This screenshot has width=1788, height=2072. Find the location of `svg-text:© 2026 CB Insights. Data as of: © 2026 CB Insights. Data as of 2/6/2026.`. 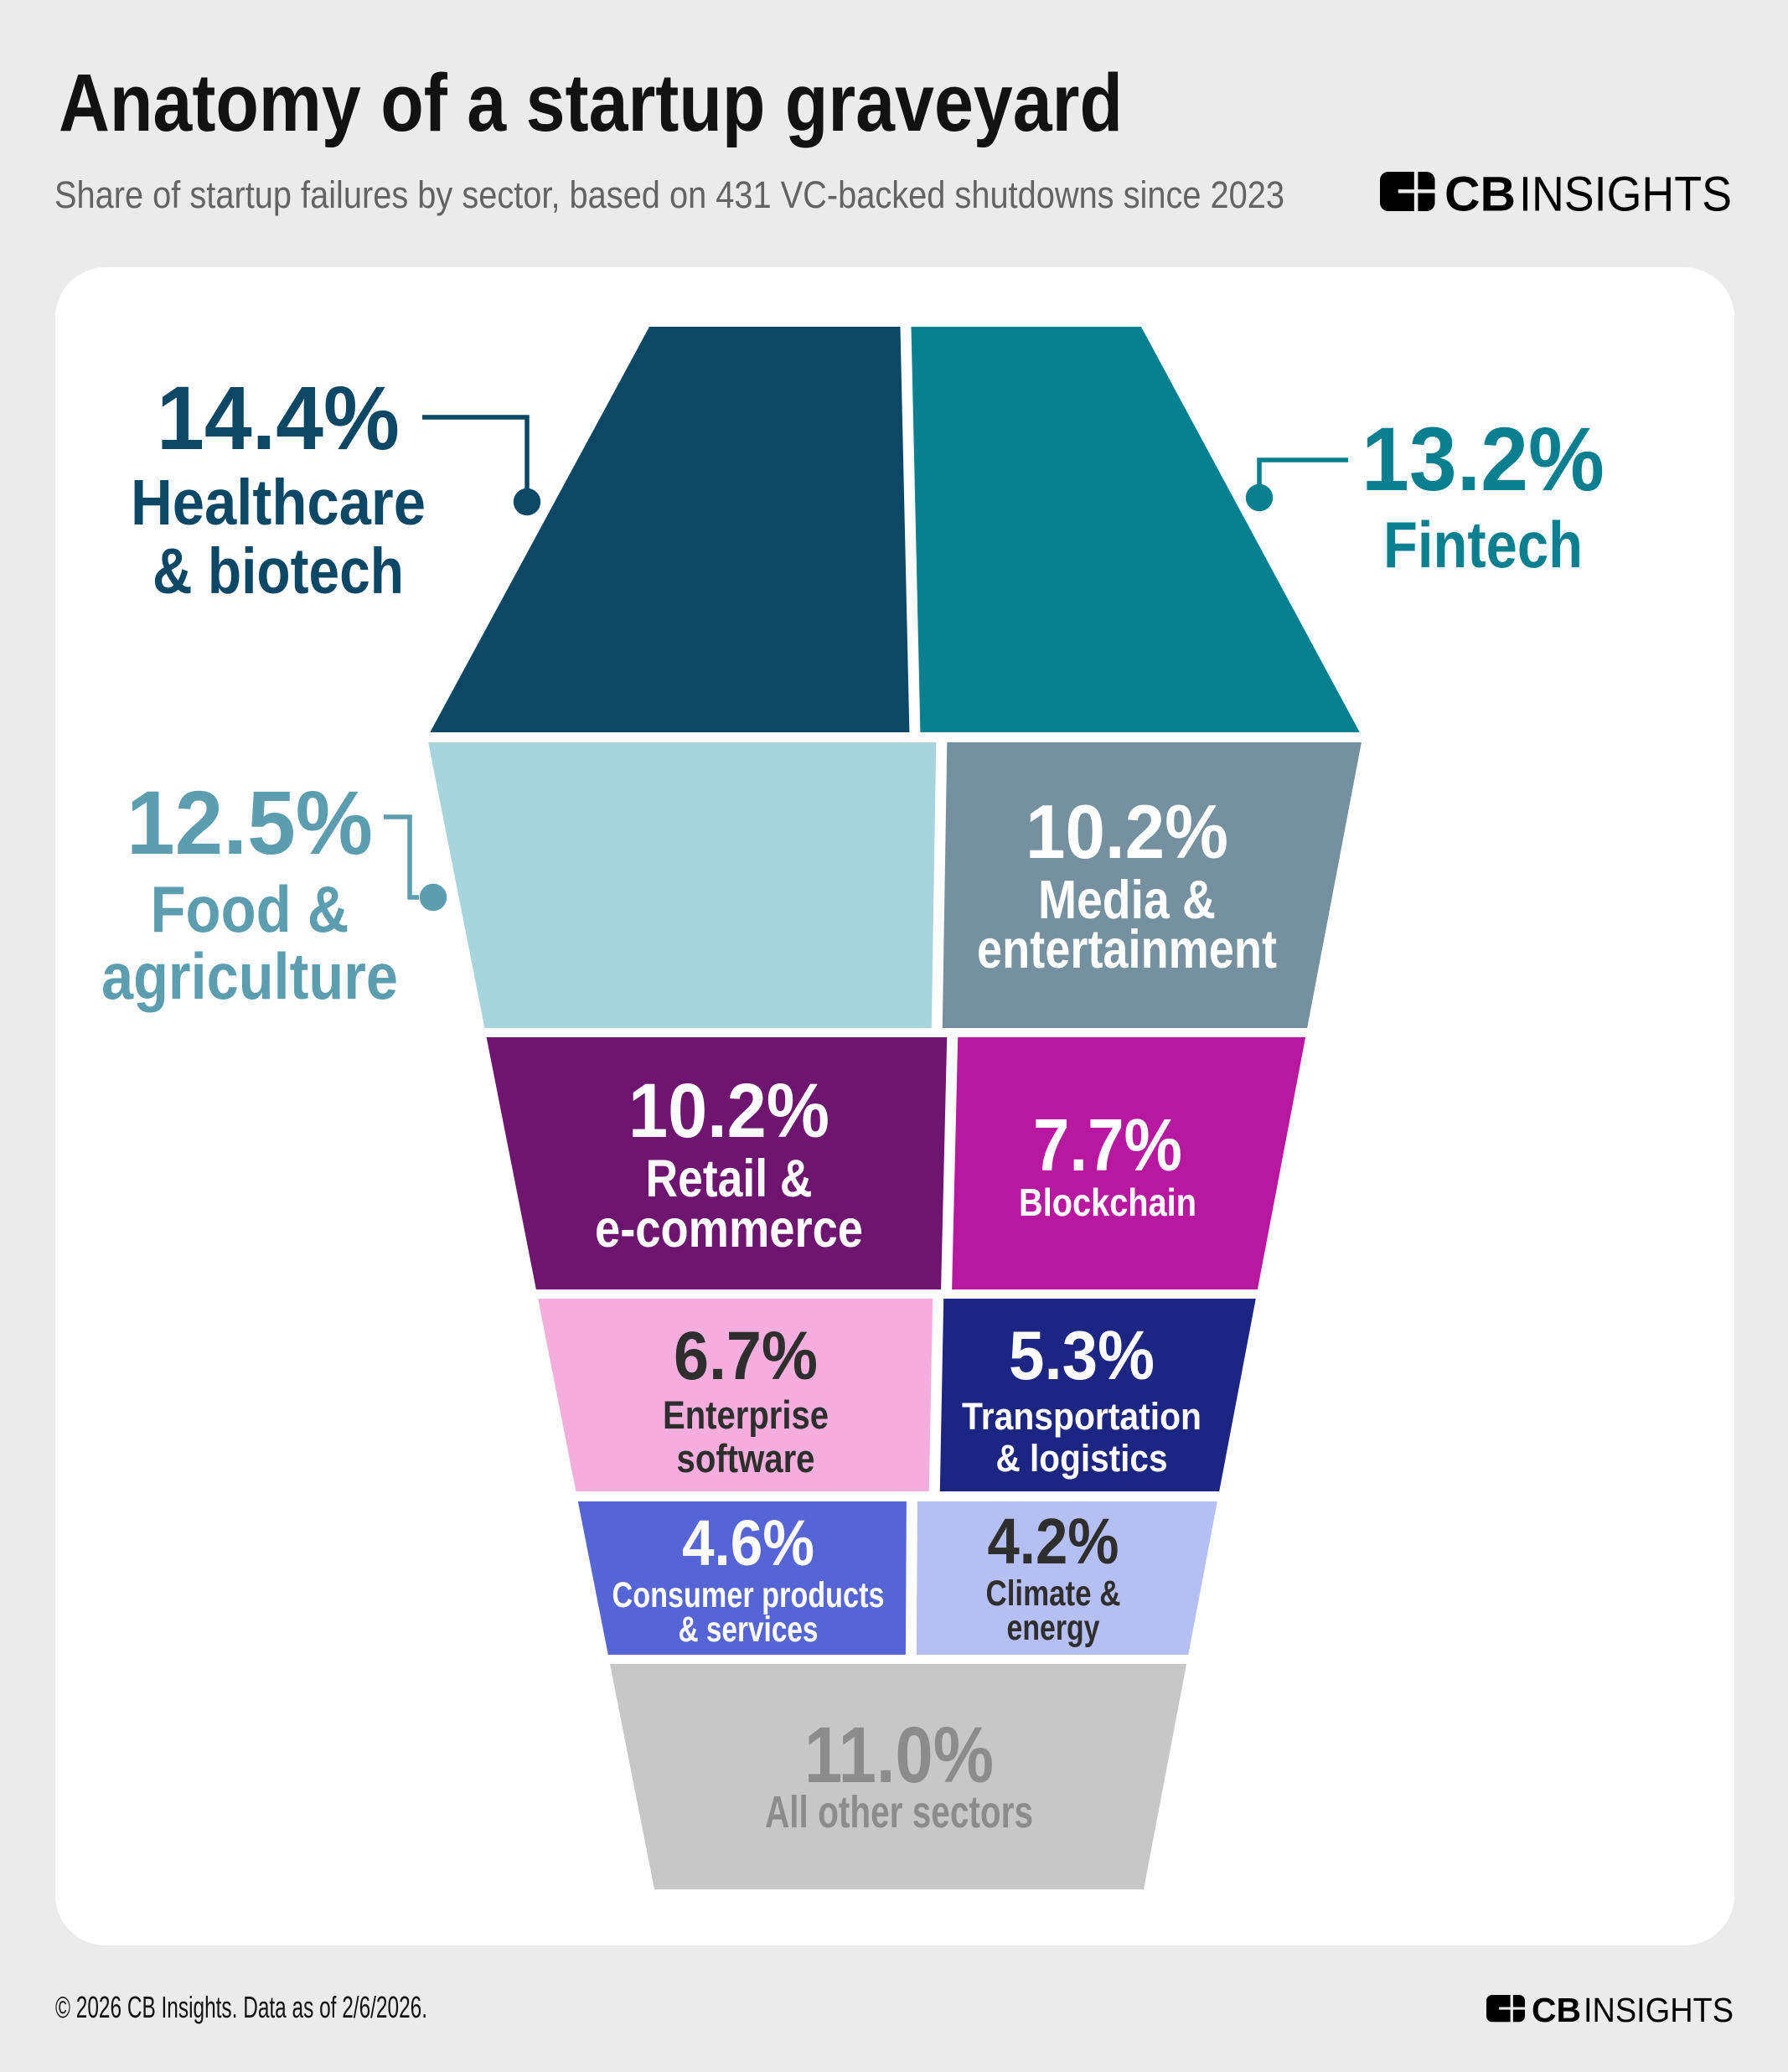

svg-text:© 2026 CB Insights. Data as of: © 2026 CB Insights. Data as of 2/6/2026. is located at coordinates (241, 2007).